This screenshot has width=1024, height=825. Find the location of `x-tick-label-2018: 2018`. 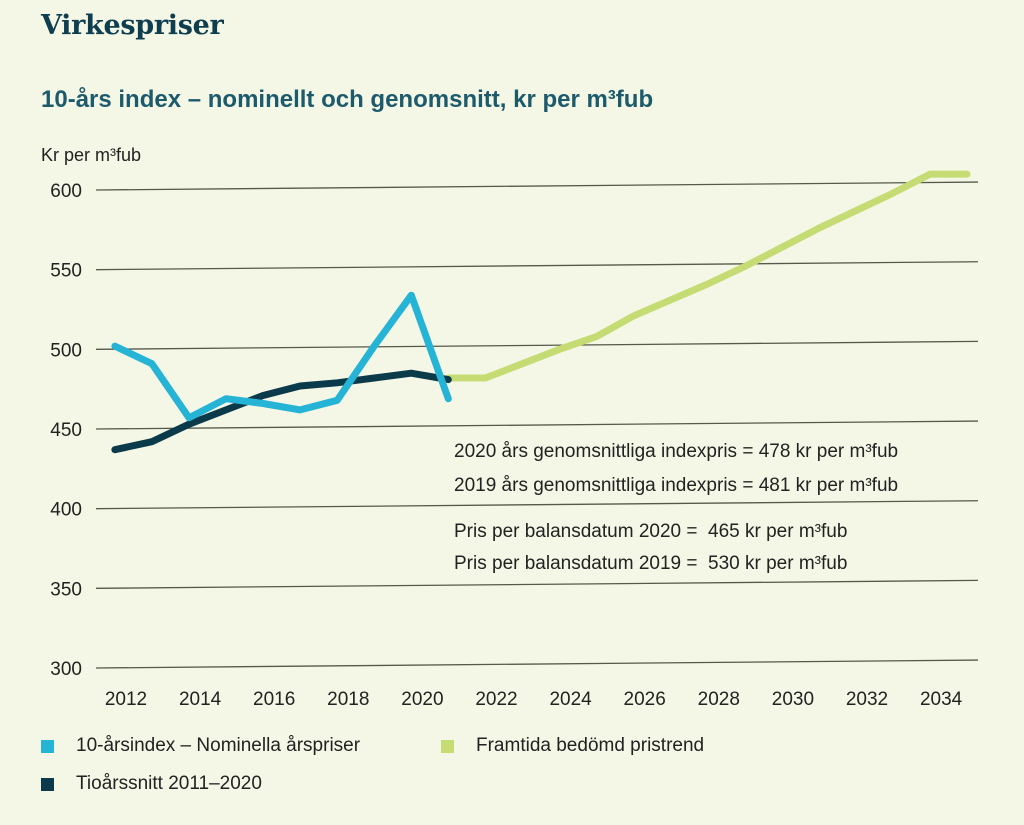

x-tick-label-2018: 2018 is located at coordinates (348, 699).